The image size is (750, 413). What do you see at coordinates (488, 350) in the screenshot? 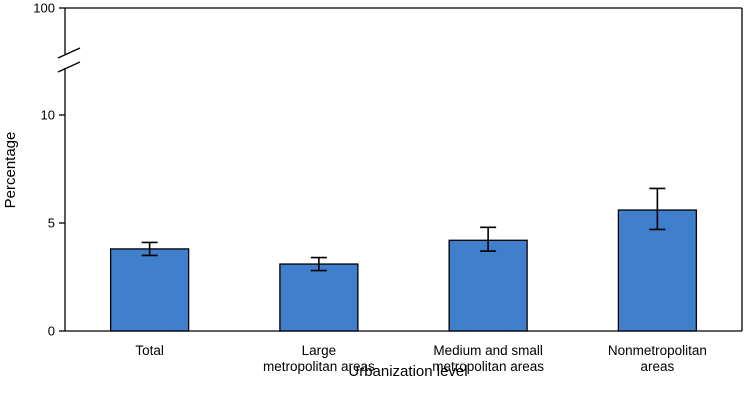
I see `category-label-line: Medium and small` at bounding box center [488, 350].